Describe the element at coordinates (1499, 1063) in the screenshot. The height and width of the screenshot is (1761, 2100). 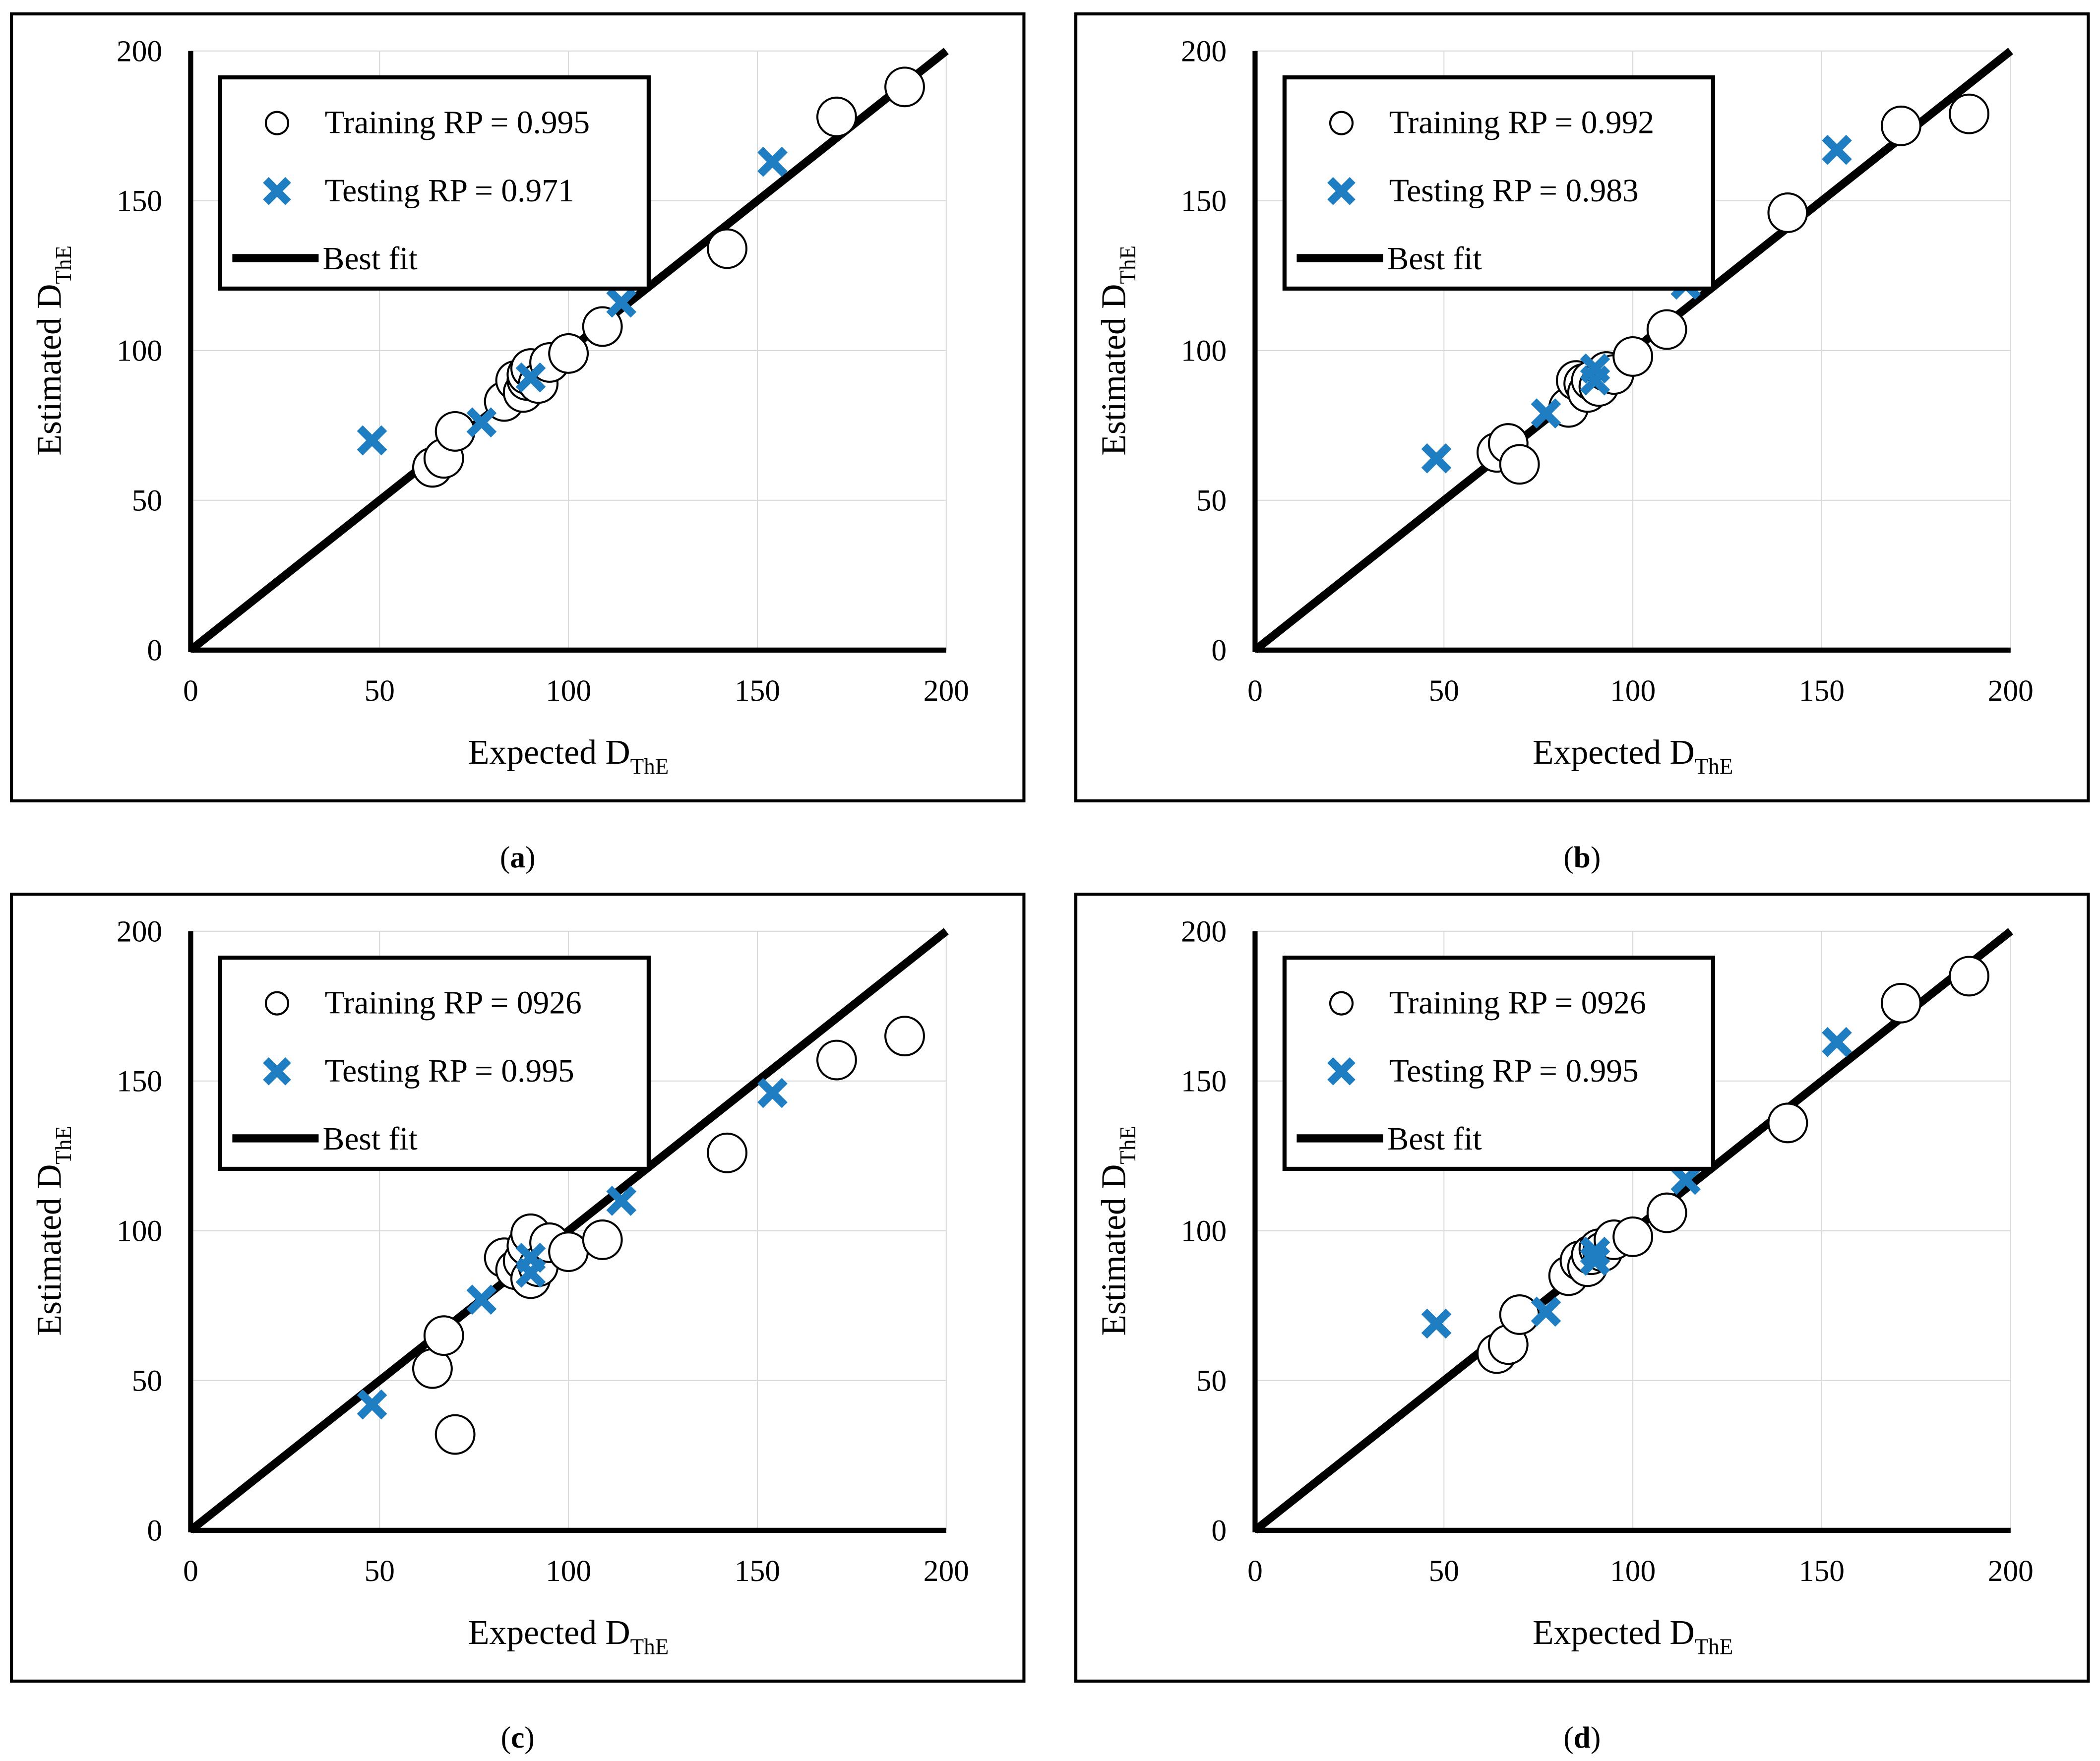
I see `legend-box` at that location.